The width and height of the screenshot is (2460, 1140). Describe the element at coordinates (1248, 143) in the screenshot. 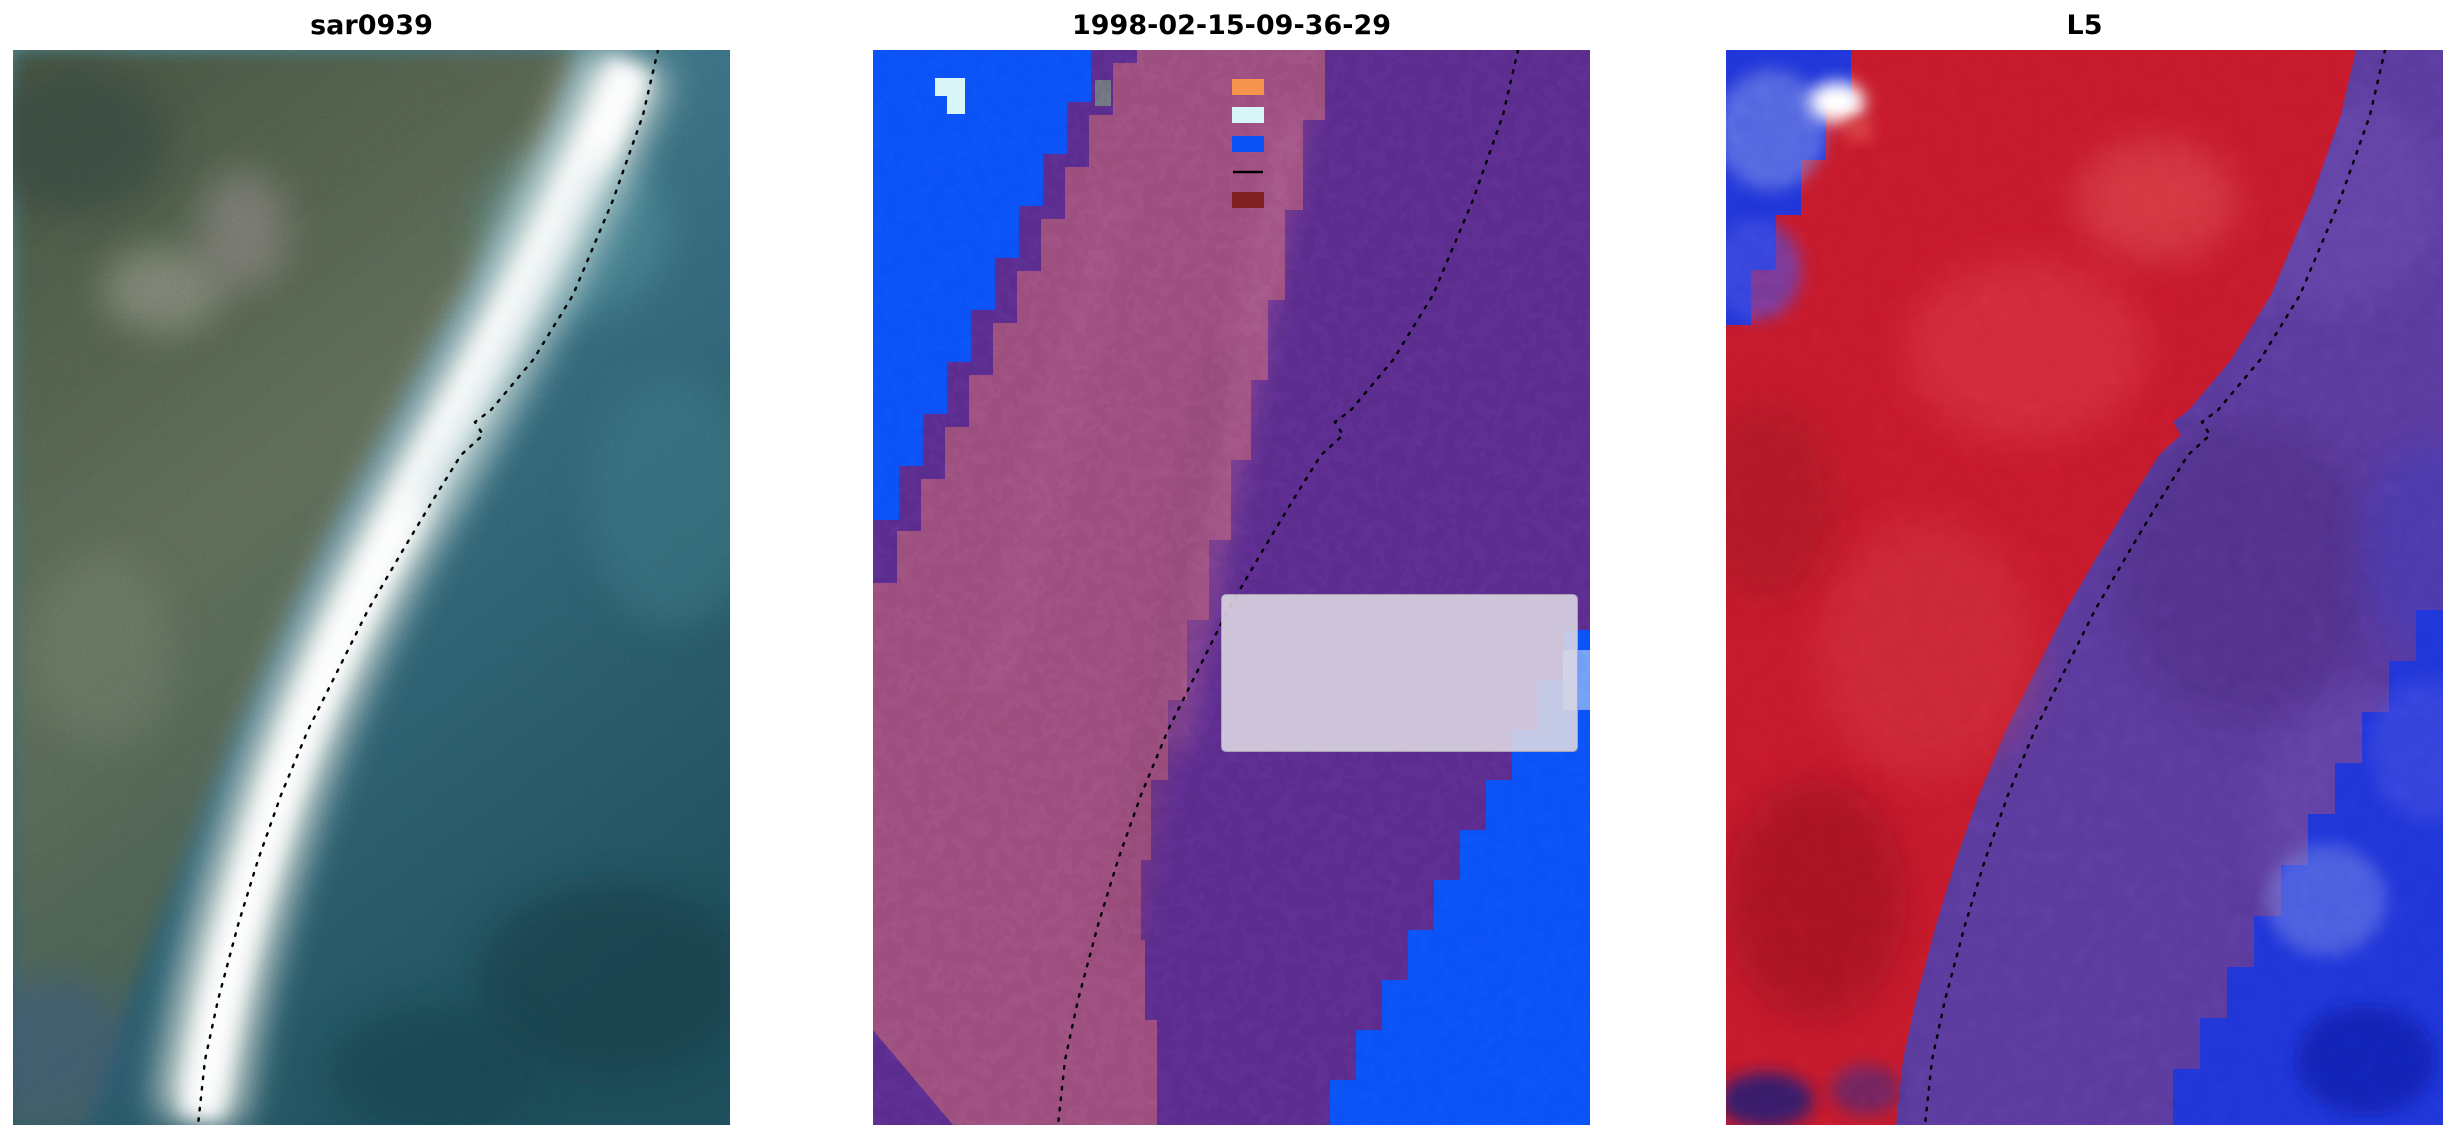

I see `water-swatch` at that location.